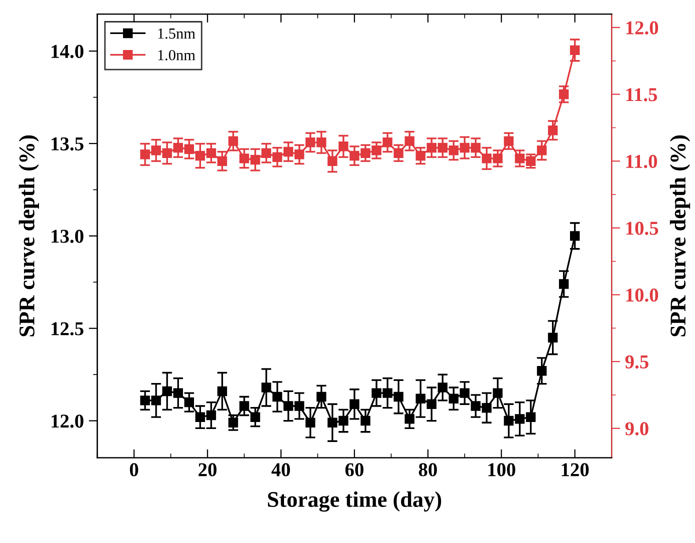 The height and width of the screenshot is (543, 695). I want to click on x-tick-label: 40, so click(281, 469).